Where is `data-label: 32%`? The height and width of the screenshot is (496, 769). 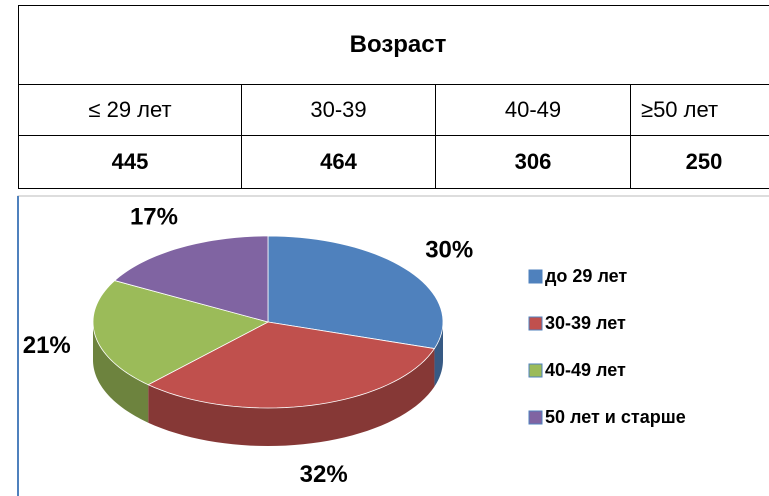 data-label: 32% is located at coordinates (324, 474).